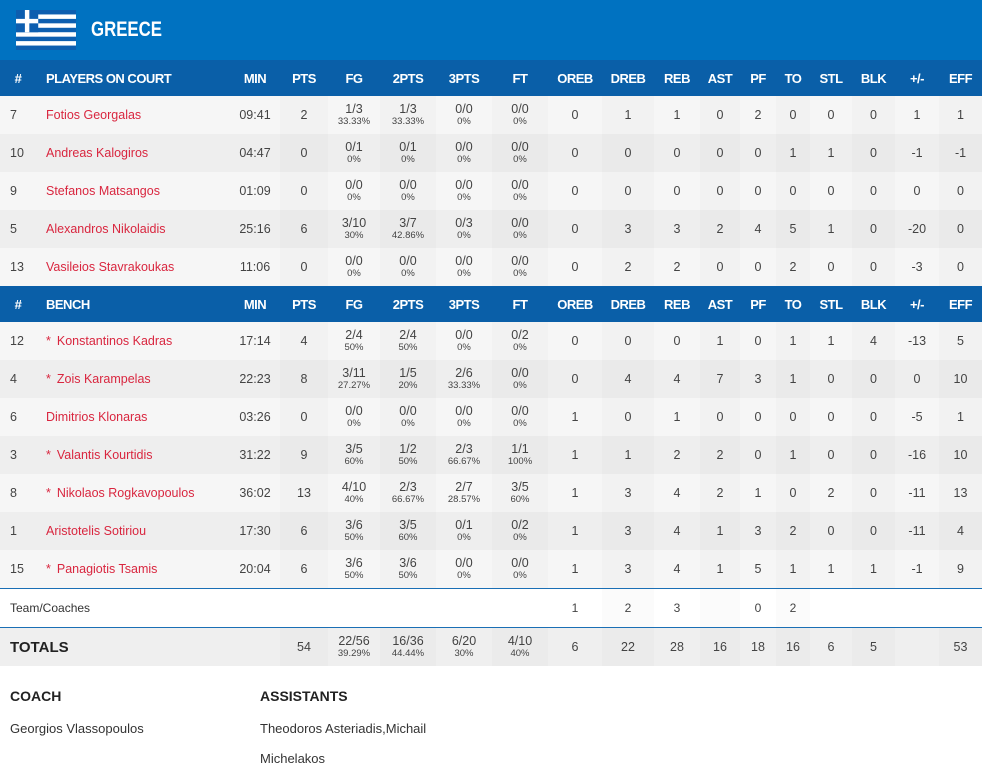 This screenshot has width=982, height=774. What do you see at coordinates (464, 499) in the screenshot?
I see `p3-percentage: 28.57%` at bounding box center [464, 499].